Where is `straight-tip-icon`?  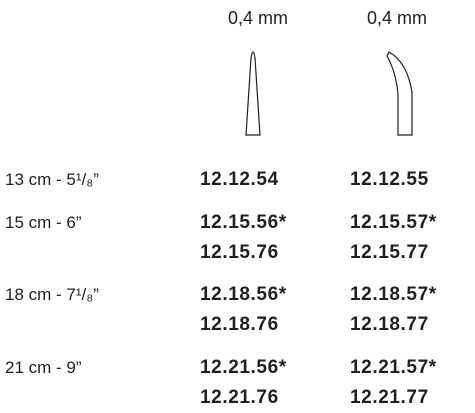 straight-tip-icon is located at coordinates (253, 93).